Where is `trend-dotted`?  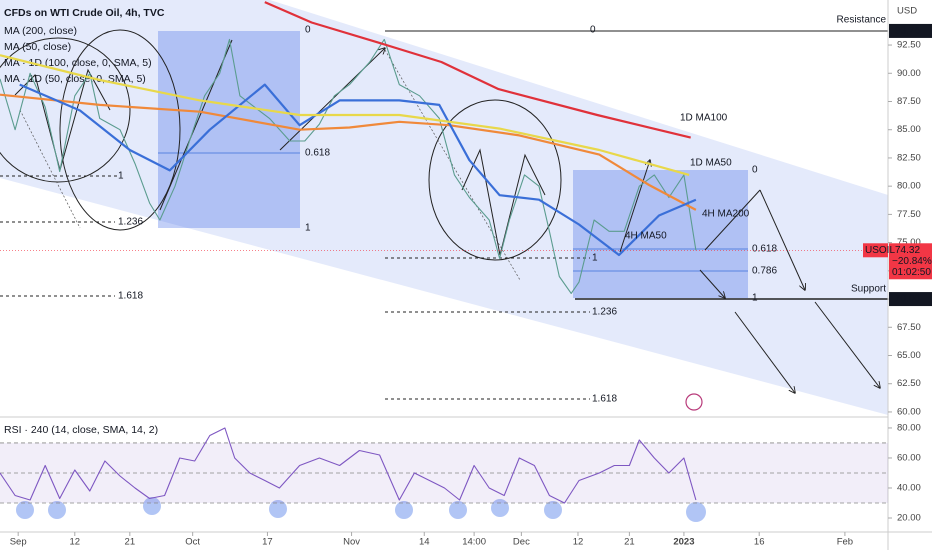 trend-dotted is located at coordinates (452, 165).